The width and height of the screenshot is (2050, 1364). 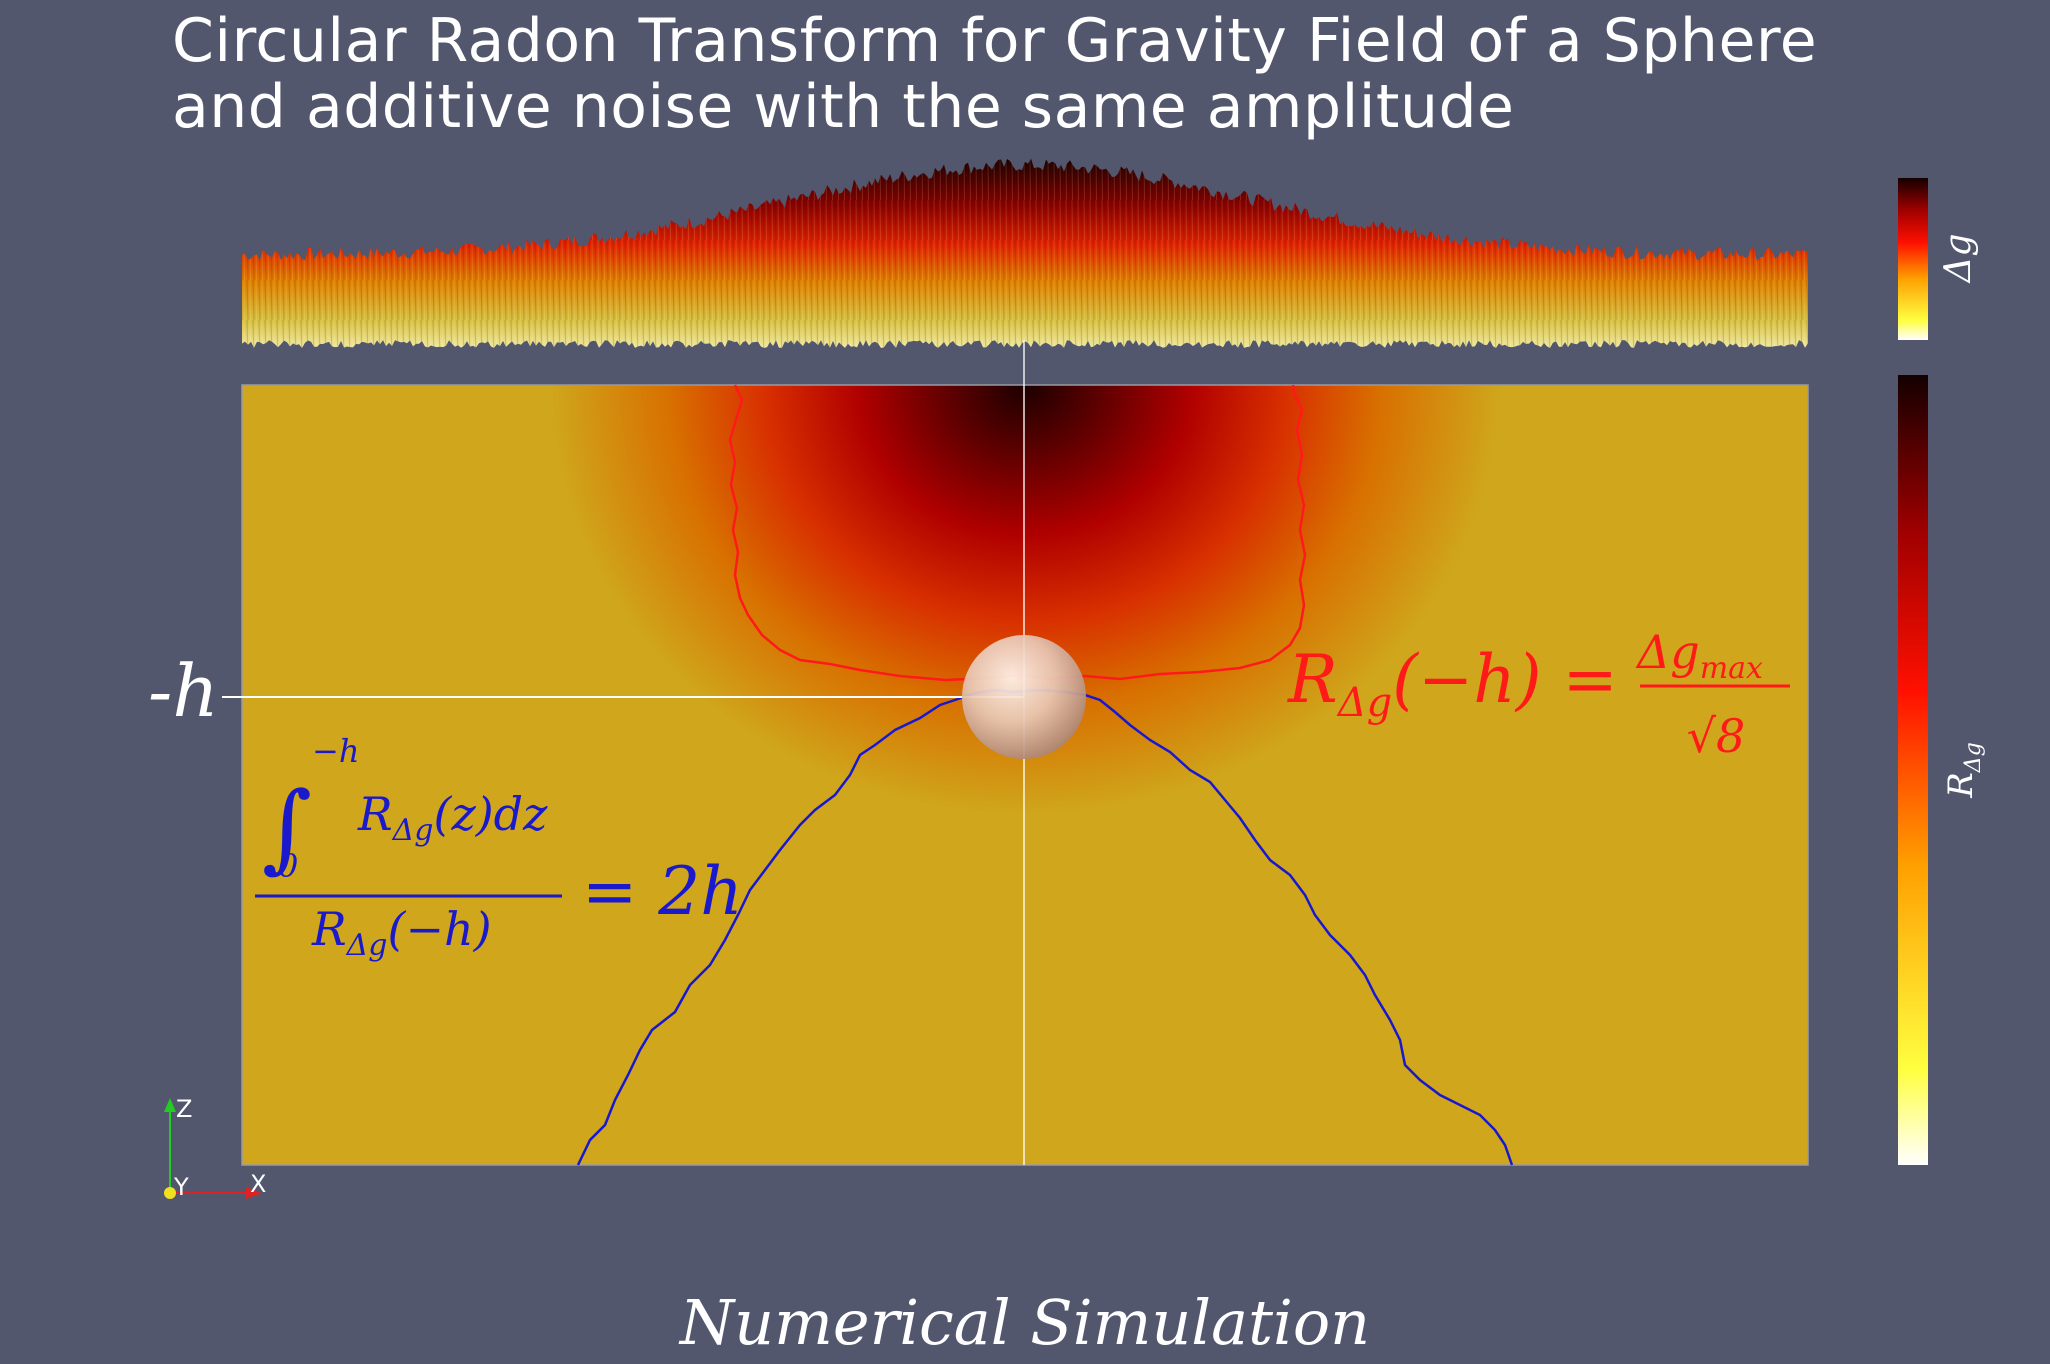 What do you see at coordinates (288, 866) in the screenshot?
I see `formula-blue-int-lower: 0` at bounding box center [288, 866].